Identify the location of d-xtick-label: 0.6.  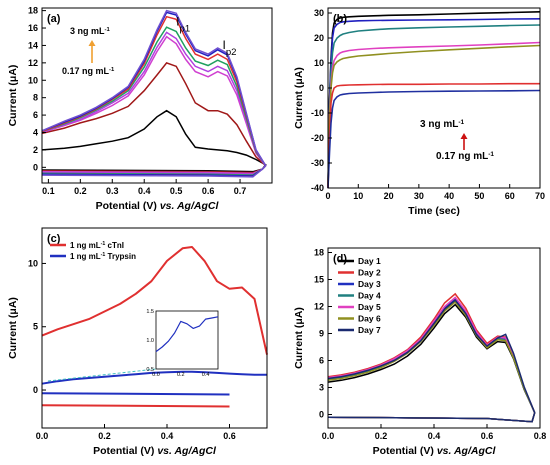
(487, 436).